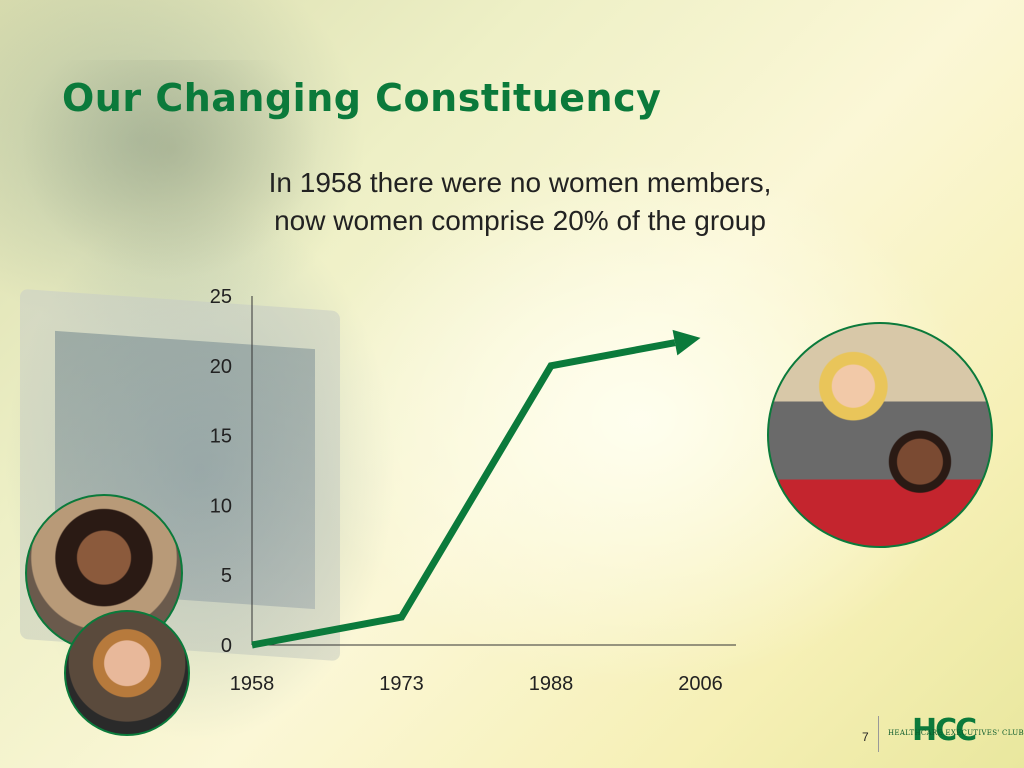 This screenshot has width=1024, height=768. Describe the element at coordinates (686, 342) in the screenshot. I see `series-arrowhead` at that location.